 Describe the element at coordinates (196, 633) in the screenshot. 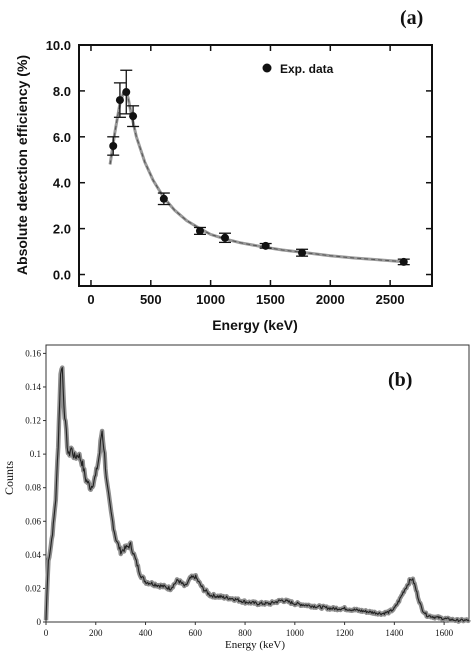

I see `panel-b-x-tick-label: 600` at that location.